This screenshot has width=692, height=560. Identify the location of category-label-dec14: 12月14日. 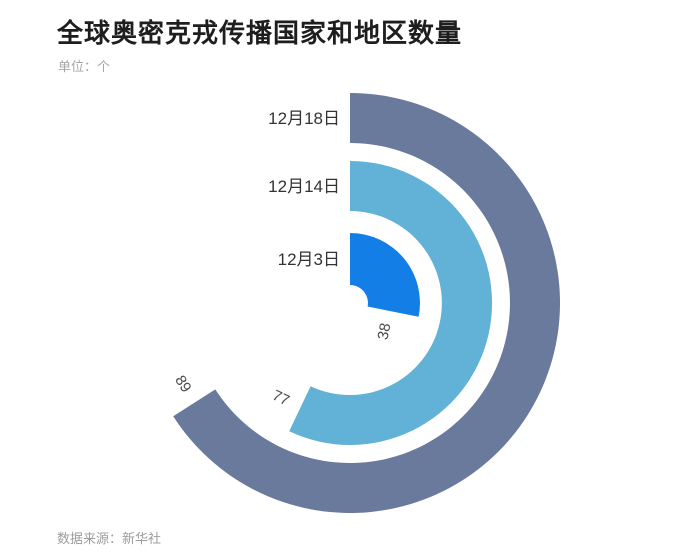
(304, 186).